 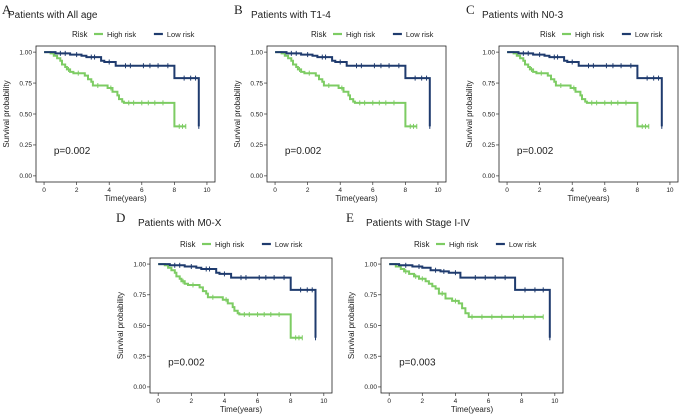 What do you see at coordinates (7, 9) in the screenshot?
I see `panel-letter: A` at bounding box center [7, 9].